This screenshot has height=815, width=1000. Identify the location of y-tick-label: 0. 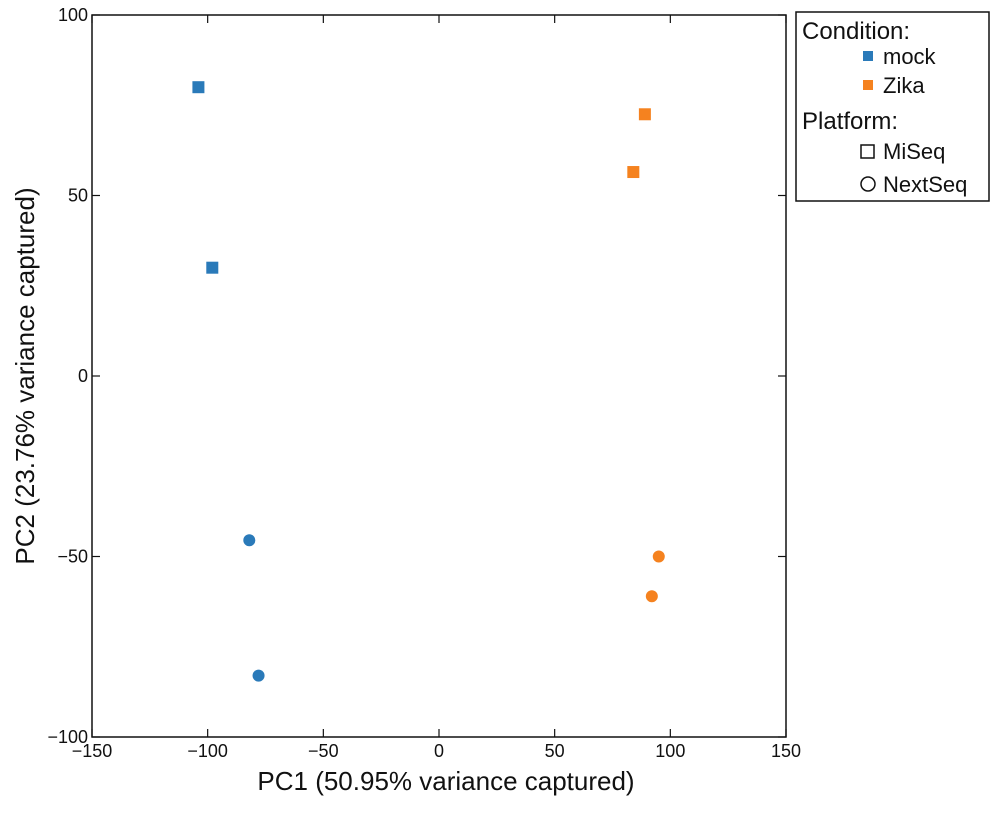
(83, 376).